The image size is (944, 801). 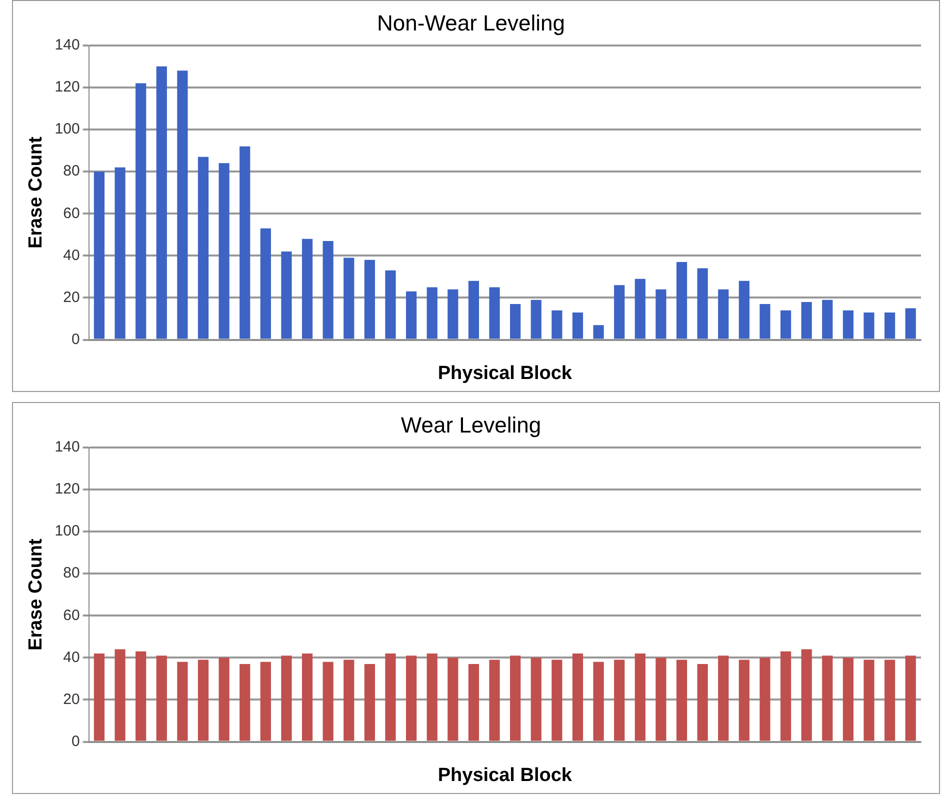 I want to click on chart-title: Non-Wear Leveling, so click(x=471, y=23).